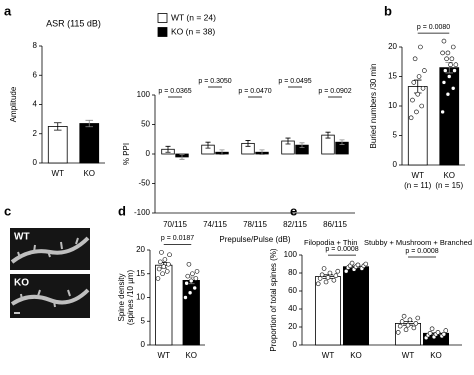 This screenshot has height=375, width=474. What do you see at coordinates (121, 297) in the screenshot?
I see `y-axis-label: Spine density` at bounding box center [121, 297].